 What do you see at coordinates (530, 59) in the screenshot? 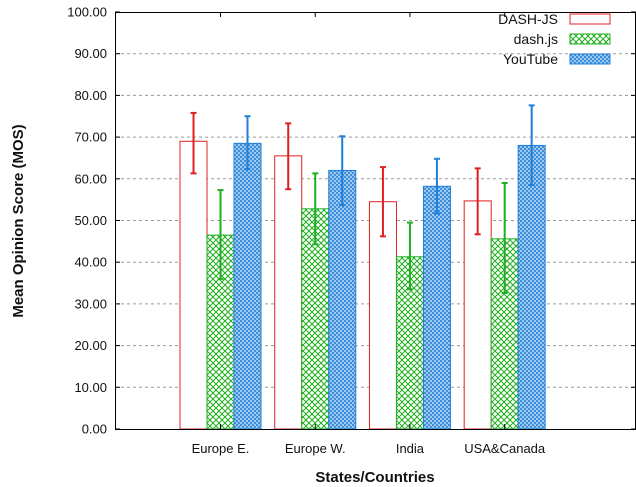
I see `legend-label: YouTube` at bounding box center [530, 59].